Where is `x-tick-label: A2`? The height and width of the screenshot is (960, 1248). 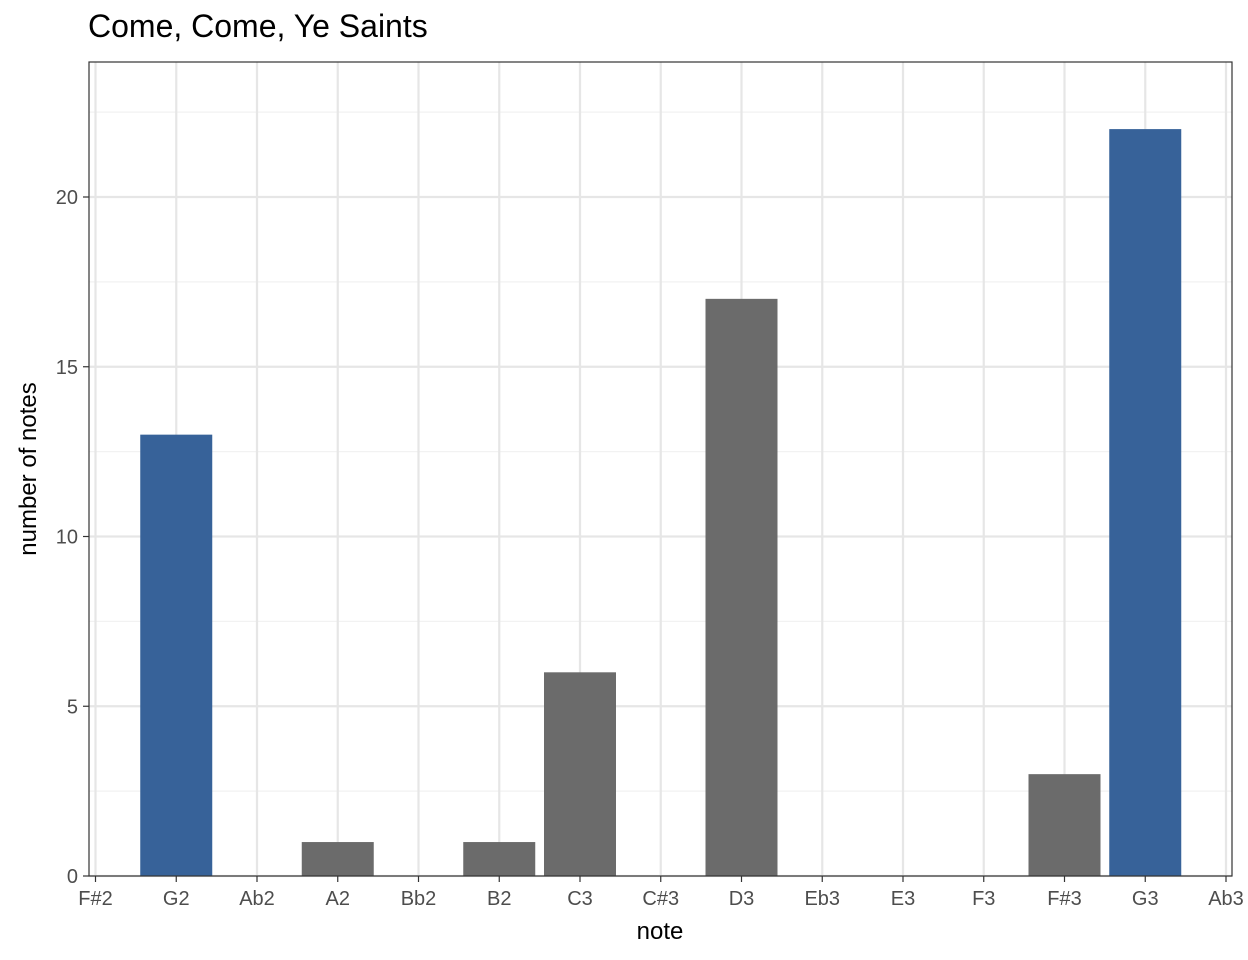
x-tick-label: A2 is located at coordinates (338, 899).